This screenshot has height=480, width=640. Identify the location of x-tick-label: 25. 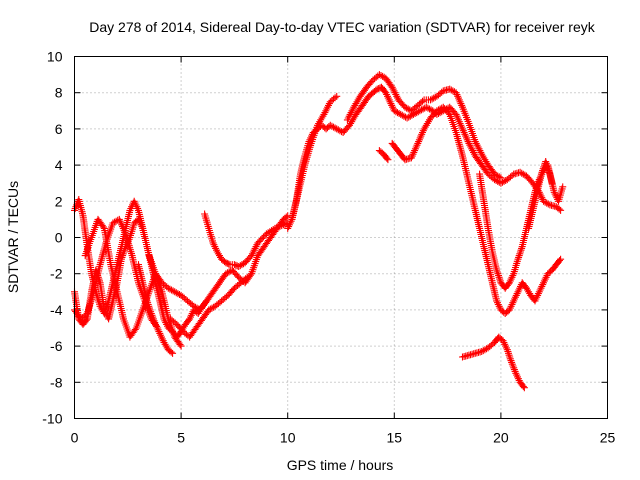
(608, 438).